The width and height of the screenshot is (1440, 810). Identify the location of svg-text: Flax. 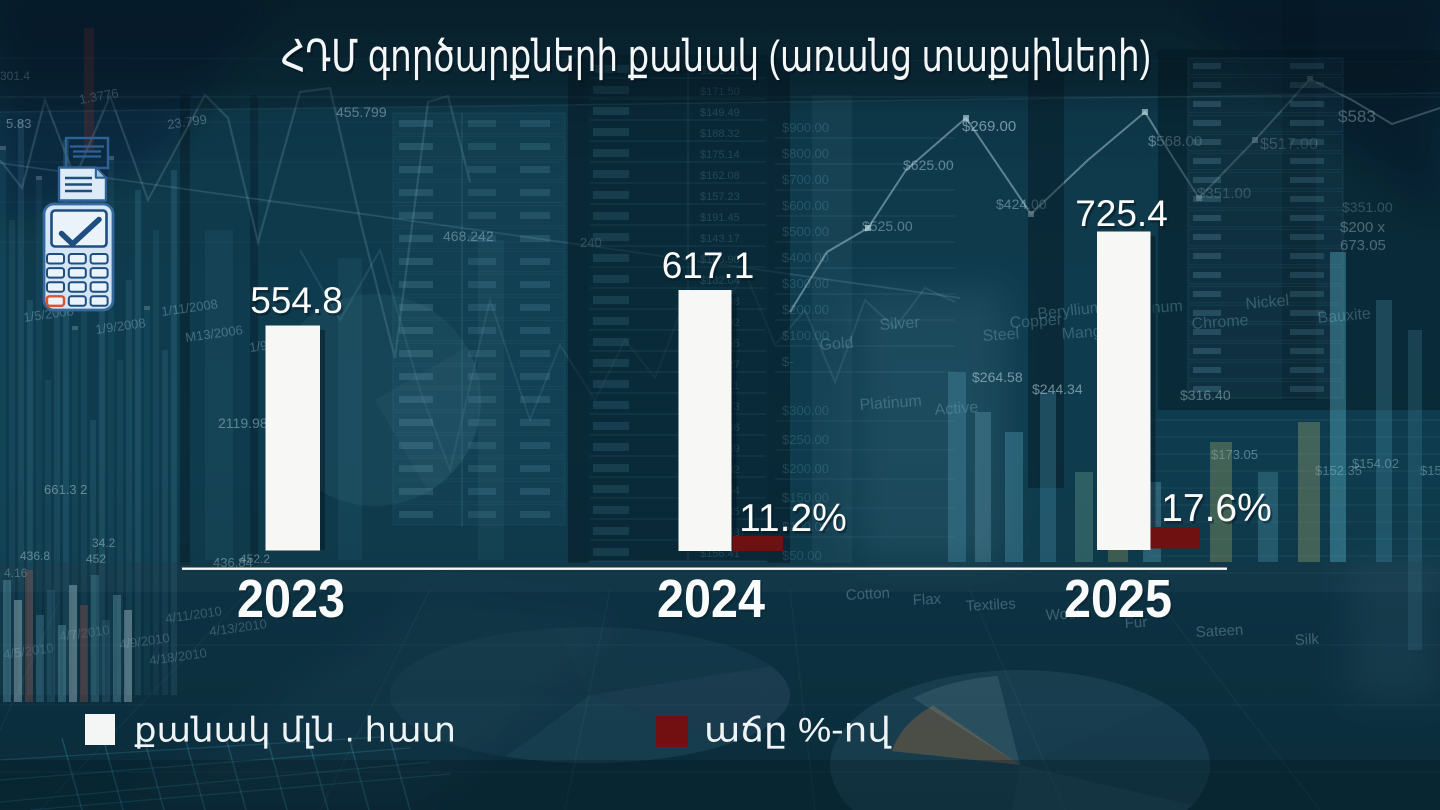
(927, 600).